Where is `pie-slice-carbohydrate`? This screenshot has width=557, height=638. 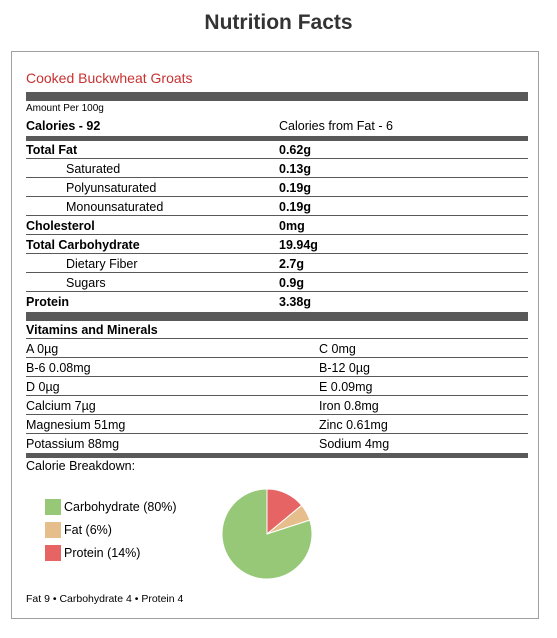
pie-slice-carbohydrate is located at coordinates (267, 534).